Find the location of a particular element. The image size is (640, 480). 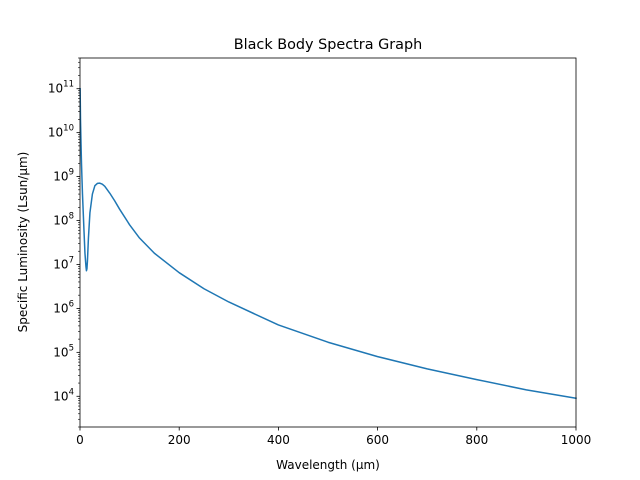

y-tick-label: 10⁵ is located at coordinates (63, 351).